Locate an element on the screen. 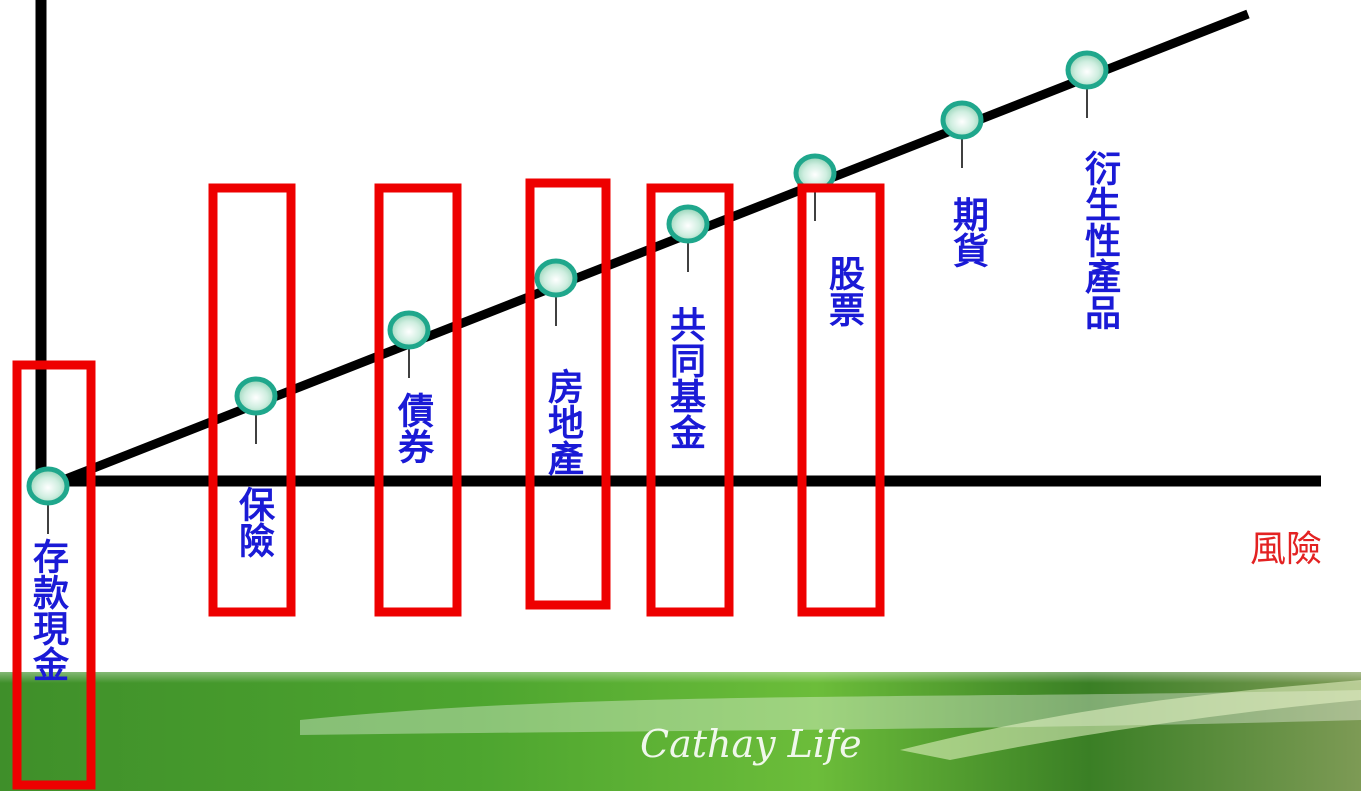 This screenshot has height=791, width=1361. investment-label: 房地產 is located at coordinates (563, 422).